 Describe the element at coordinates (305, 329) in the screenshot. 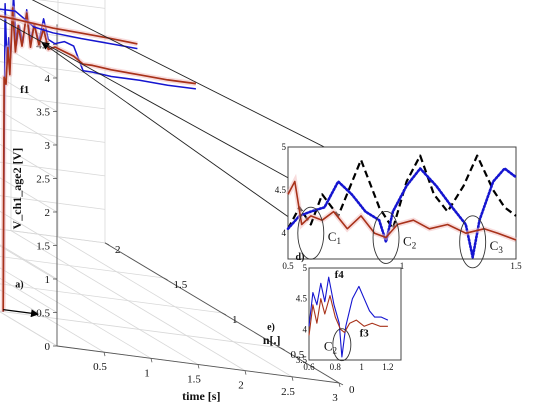

I see `inset-e-ytick: 4` at that location.